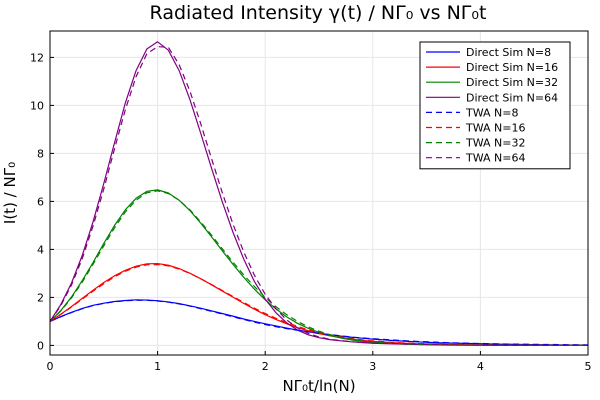  I want to click on x-axis-label: NΓ₀t/ln(N), so click(318, 386).